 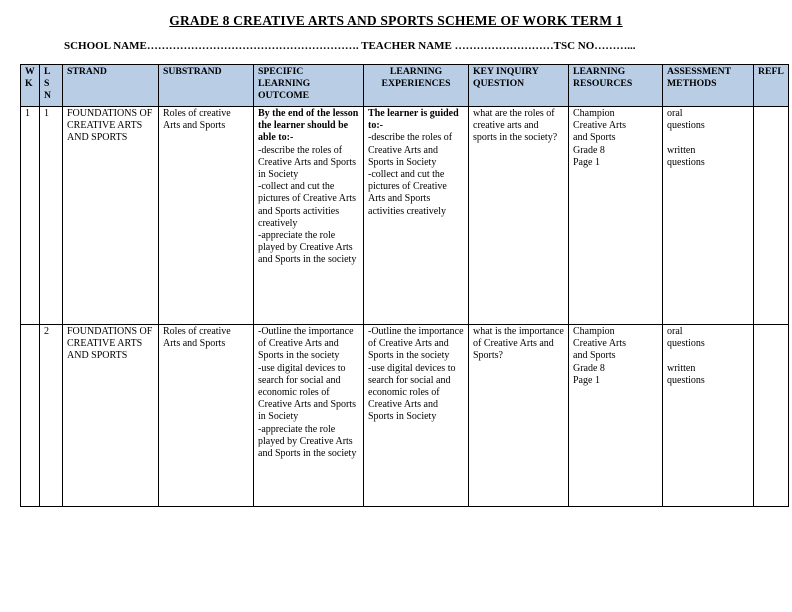 What do you see at coordinates (30, 85) in the screenshot?
I see `header-week: W K` at bounding box center [30, 85].